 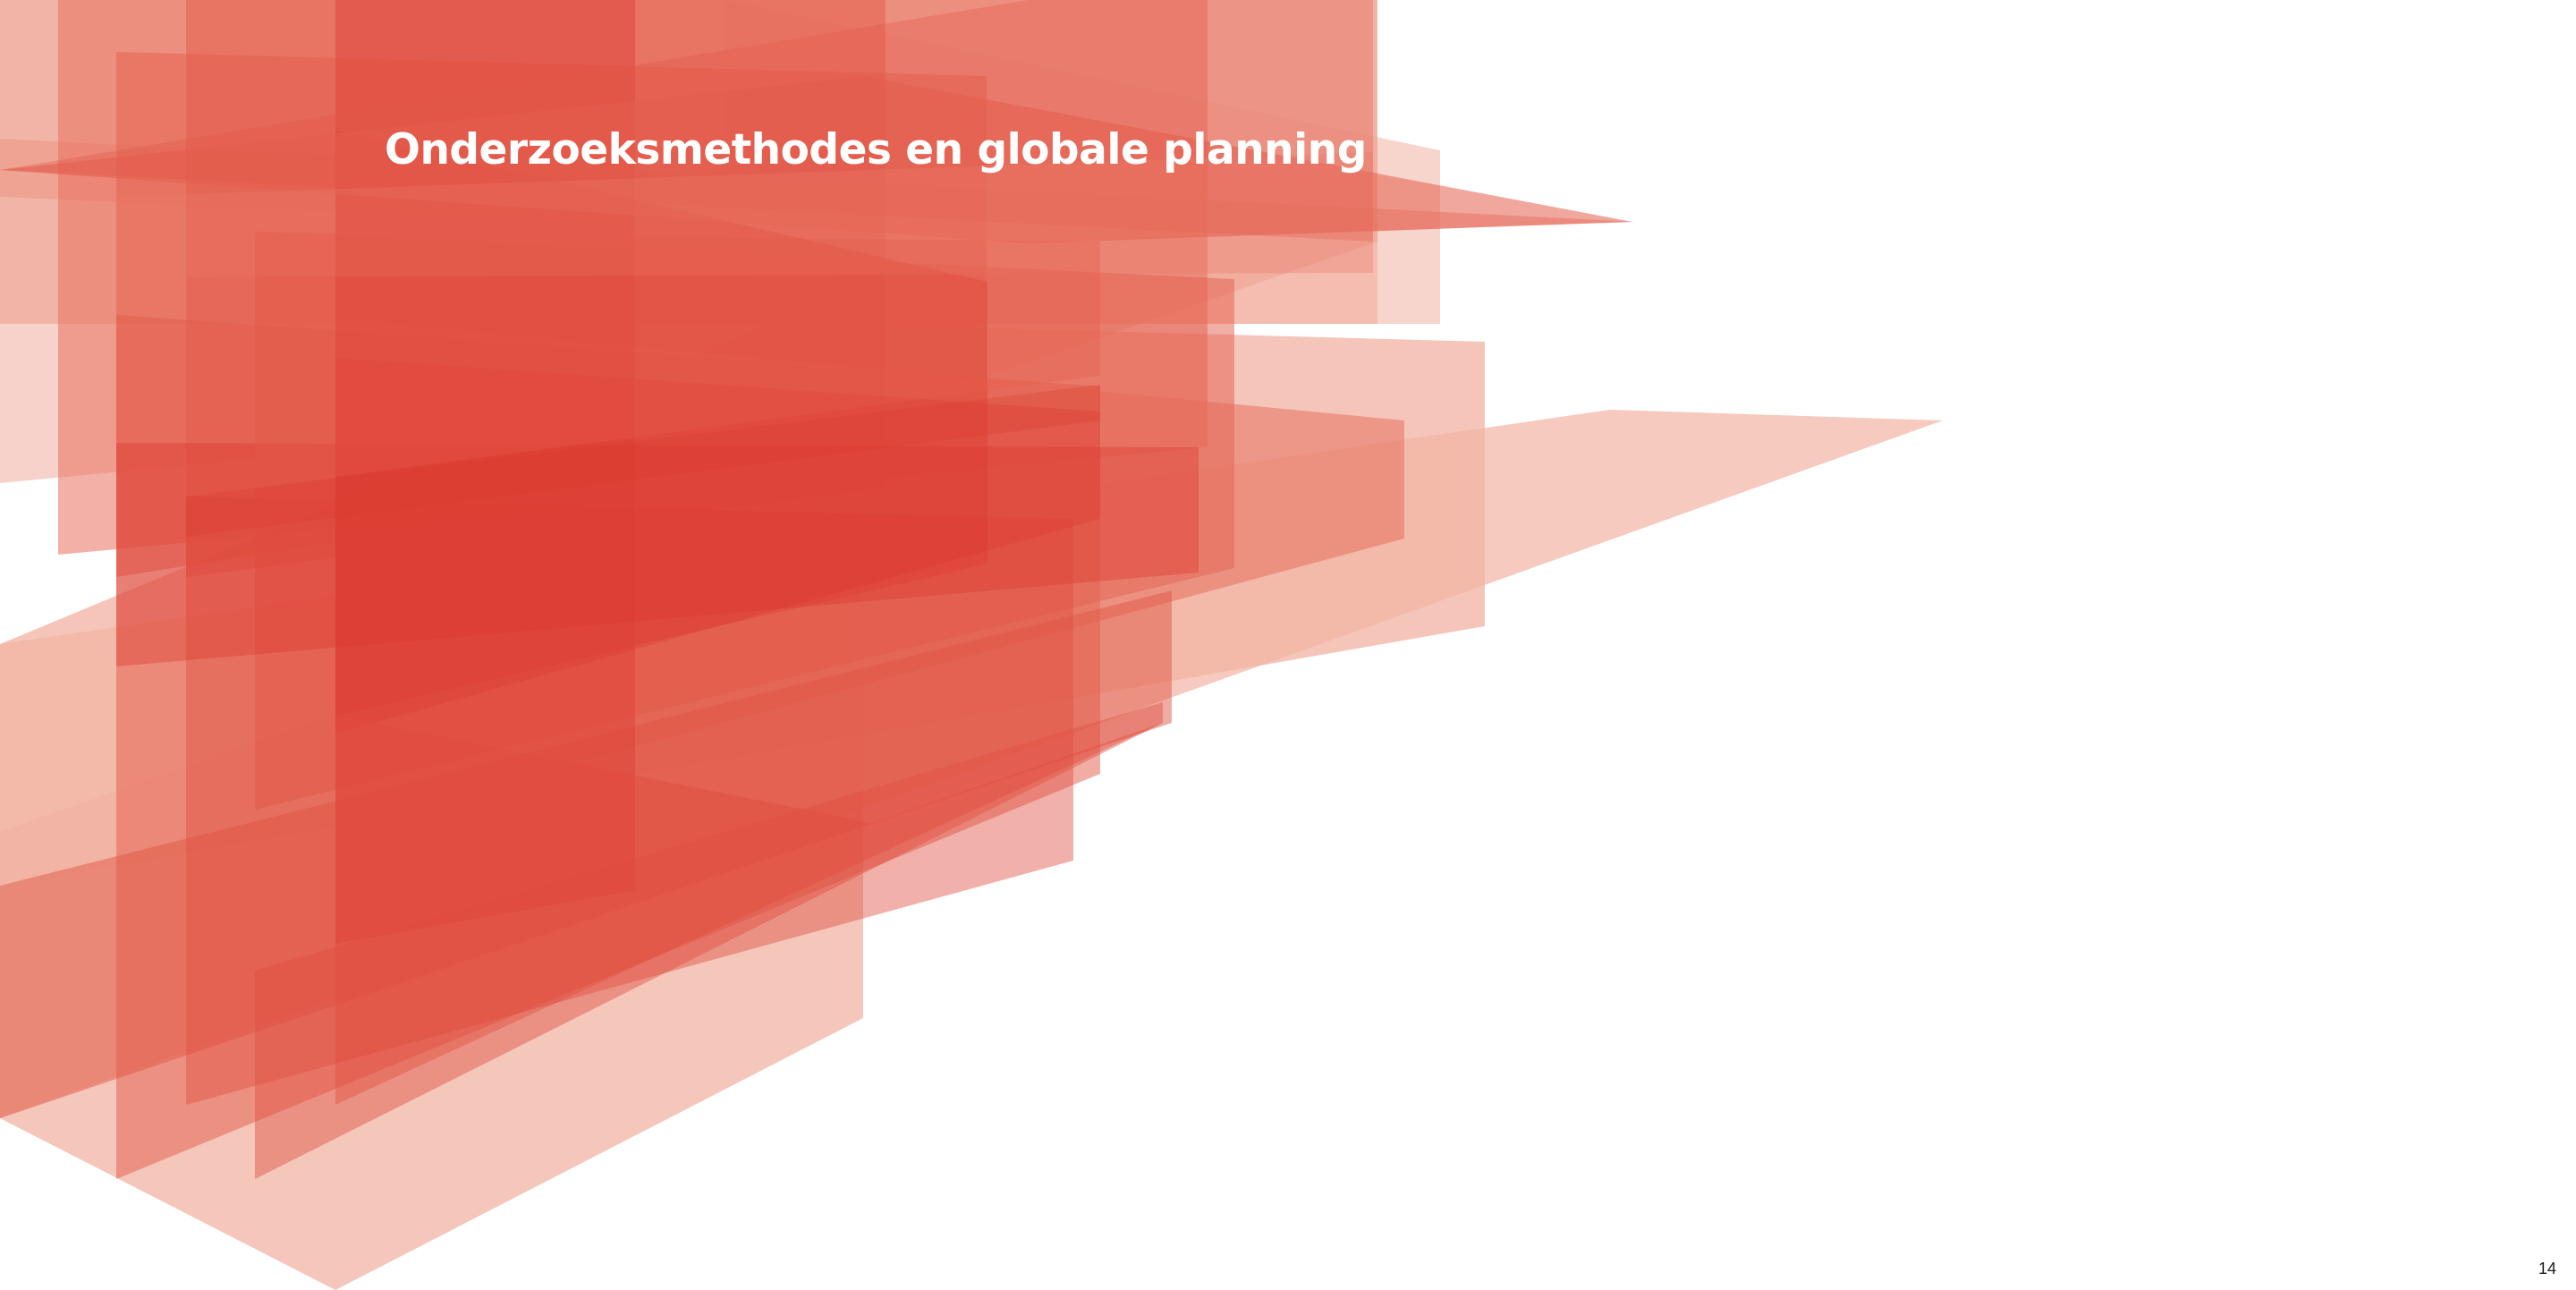 I want to click on page-number: 14, so click(x=2547, y=1268).